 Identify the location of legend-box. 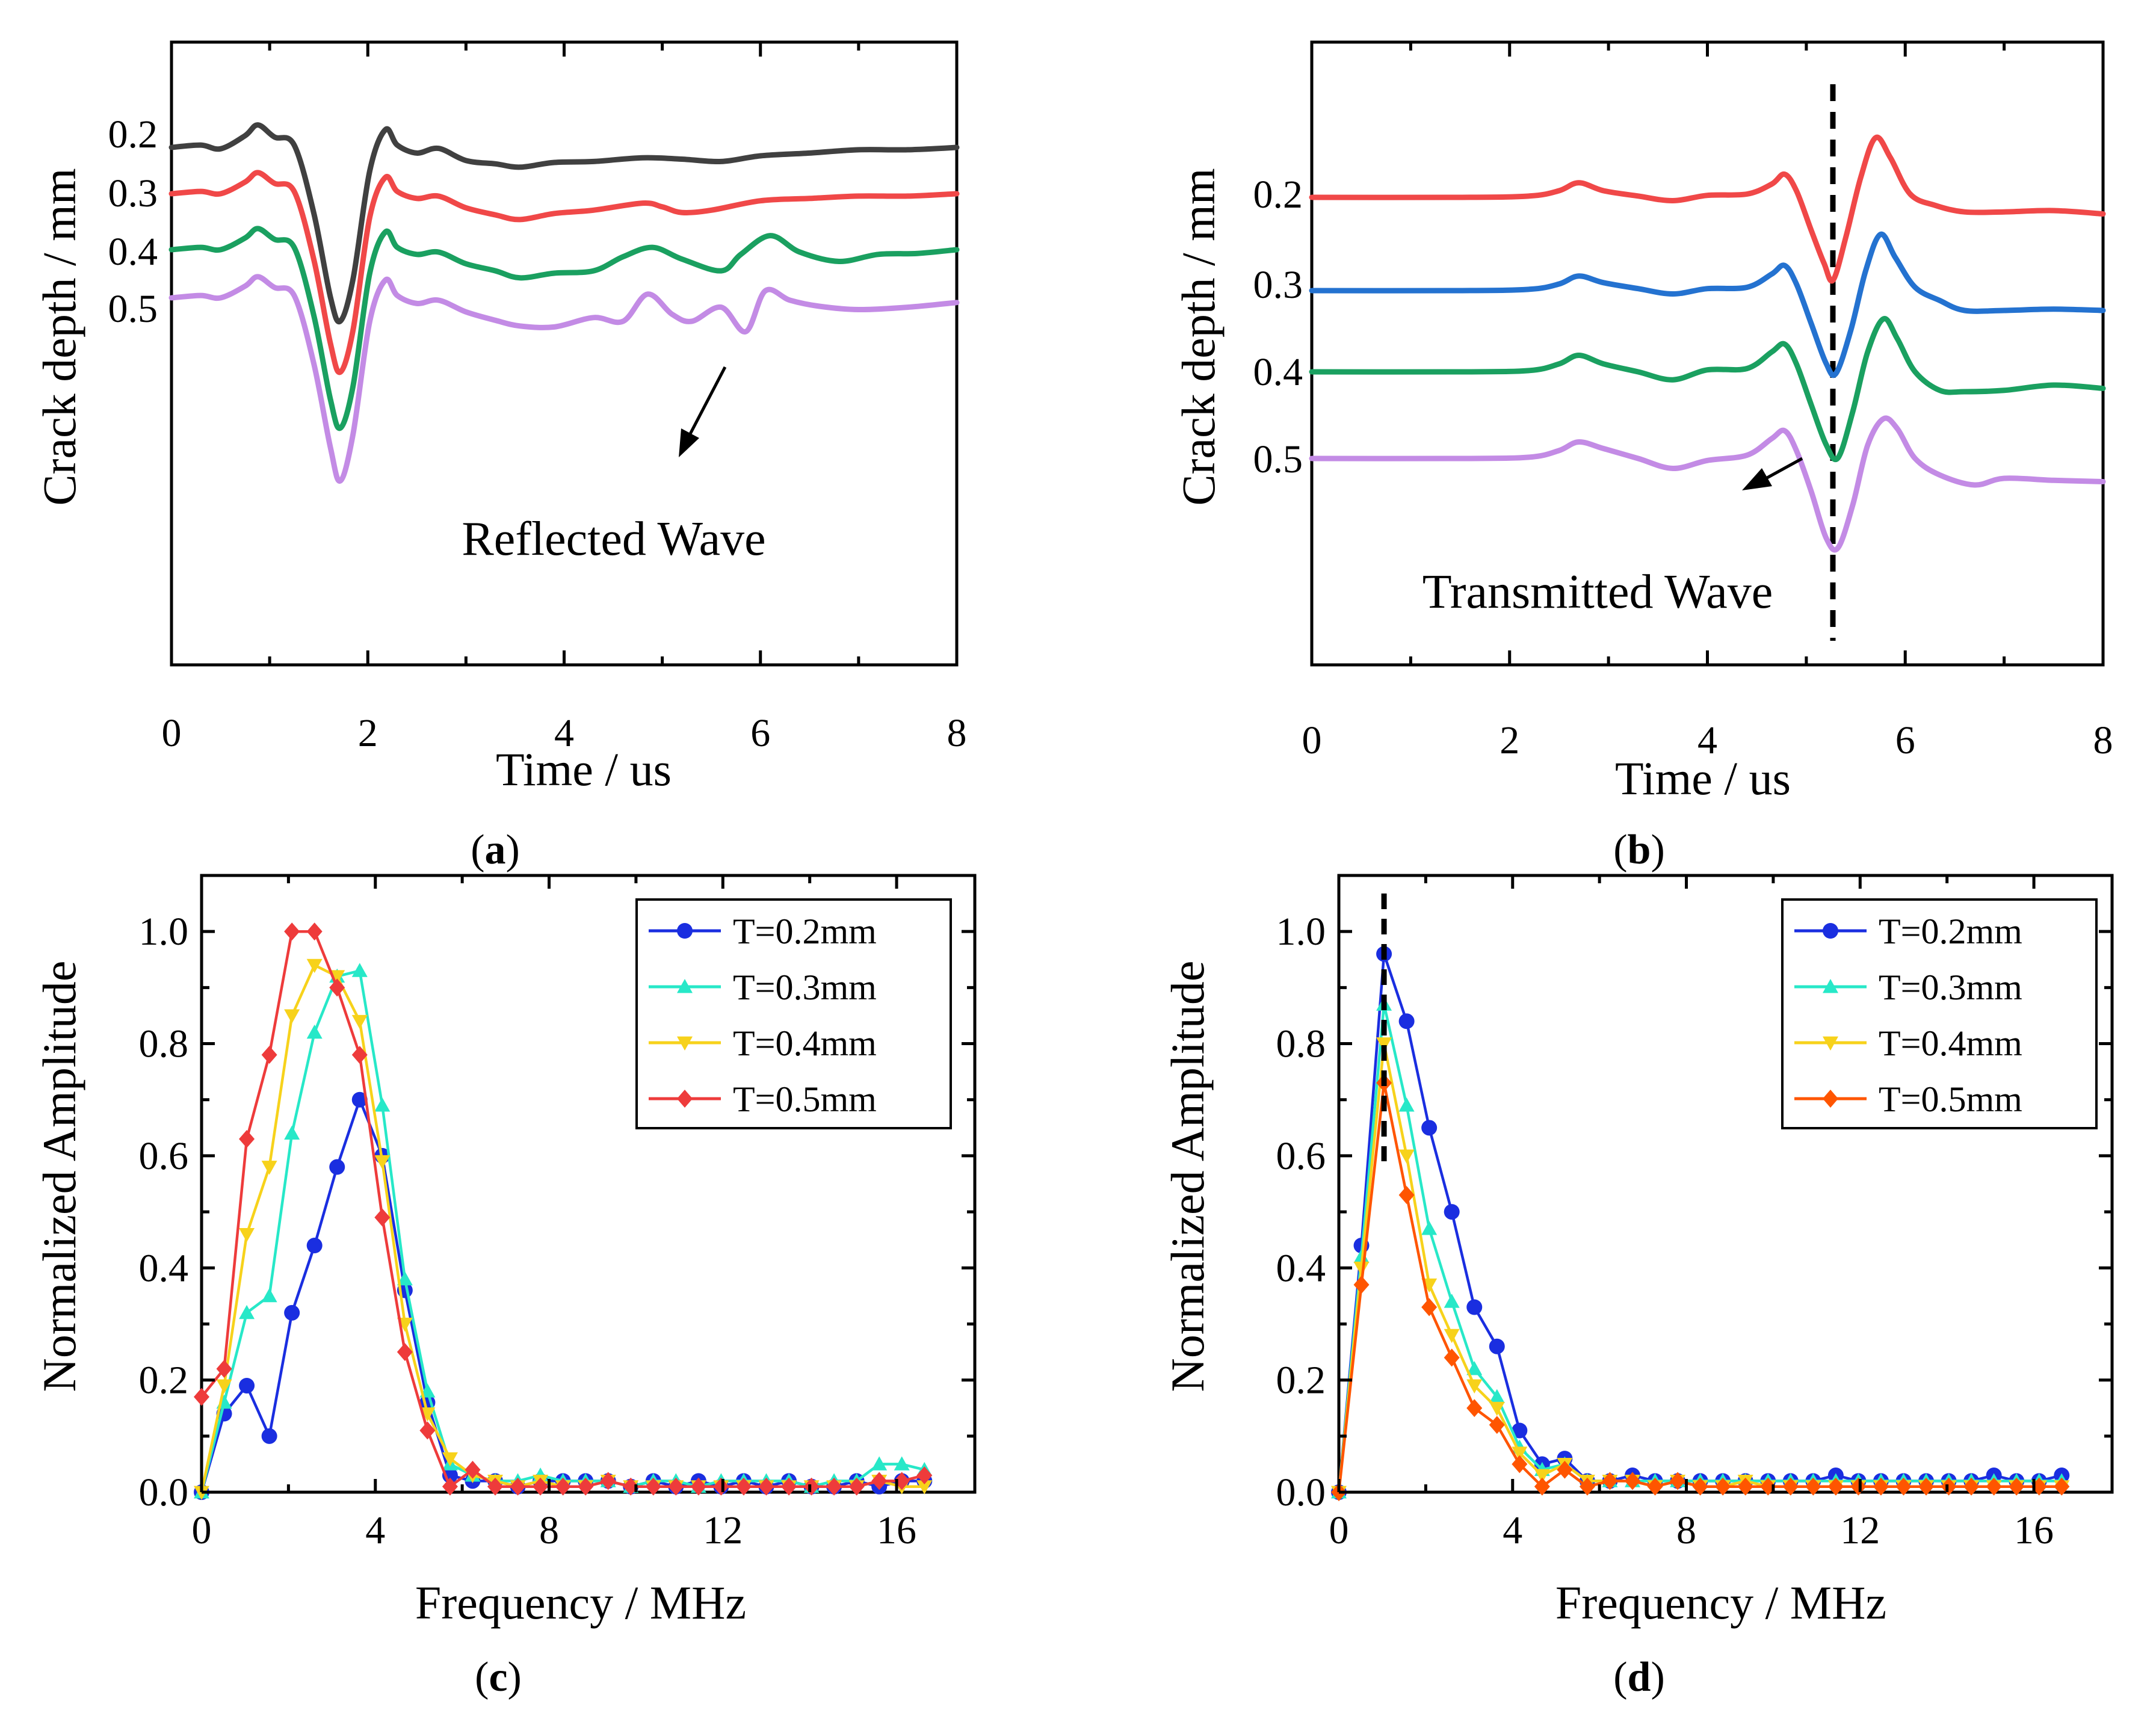
(1939, 1013).